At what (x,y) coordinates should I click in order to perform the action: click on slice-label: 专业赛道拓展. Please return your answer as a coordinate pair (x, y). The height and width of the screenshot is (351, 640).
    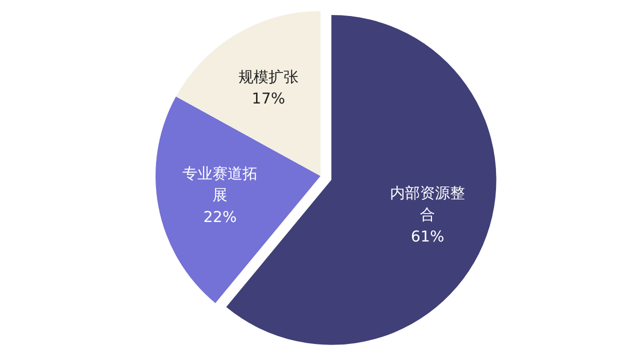
    Looking at the image, I should click on (220, 184).